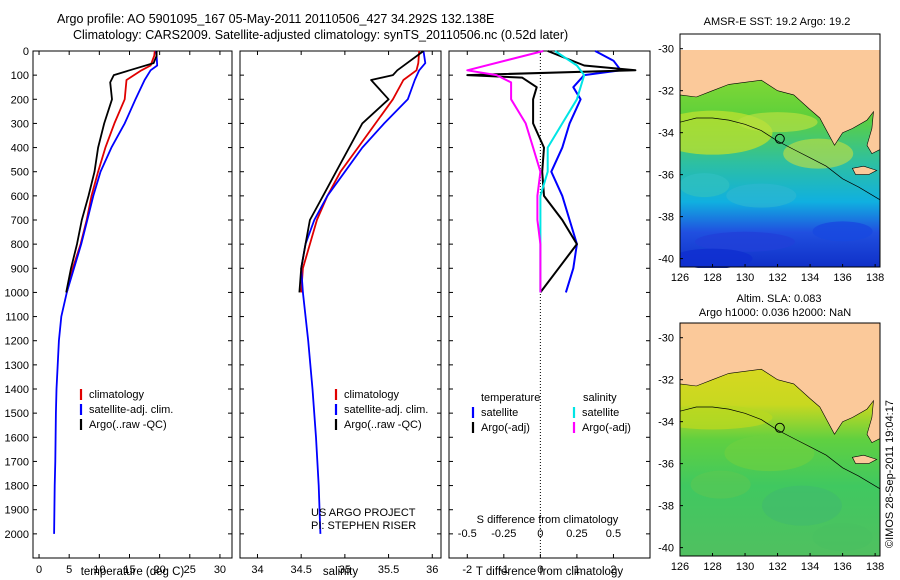 The width and height of the screenshot is (900, 580). Describe the element at coordinates (576, 534) in the screenshot. I see `top-tick-label: 0.25` at that location.